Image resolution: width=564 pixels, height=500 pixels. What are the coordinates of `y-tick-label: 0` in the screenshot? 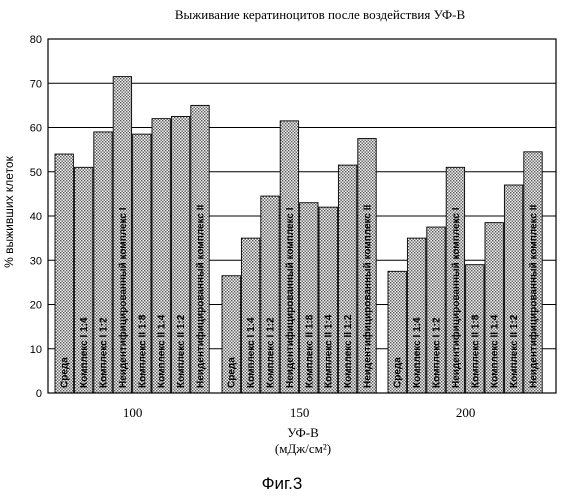 It's located at (39, 394).